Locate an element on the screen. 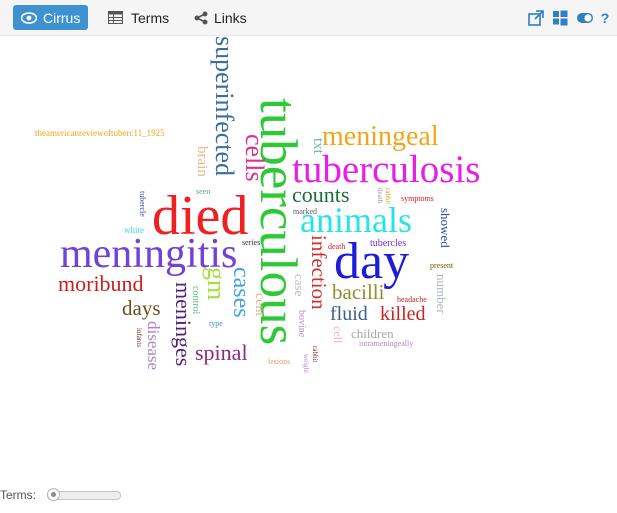 The image size is (617, 513). toolbar: Cirrus Terms Links is located at coordinates (308, 18).